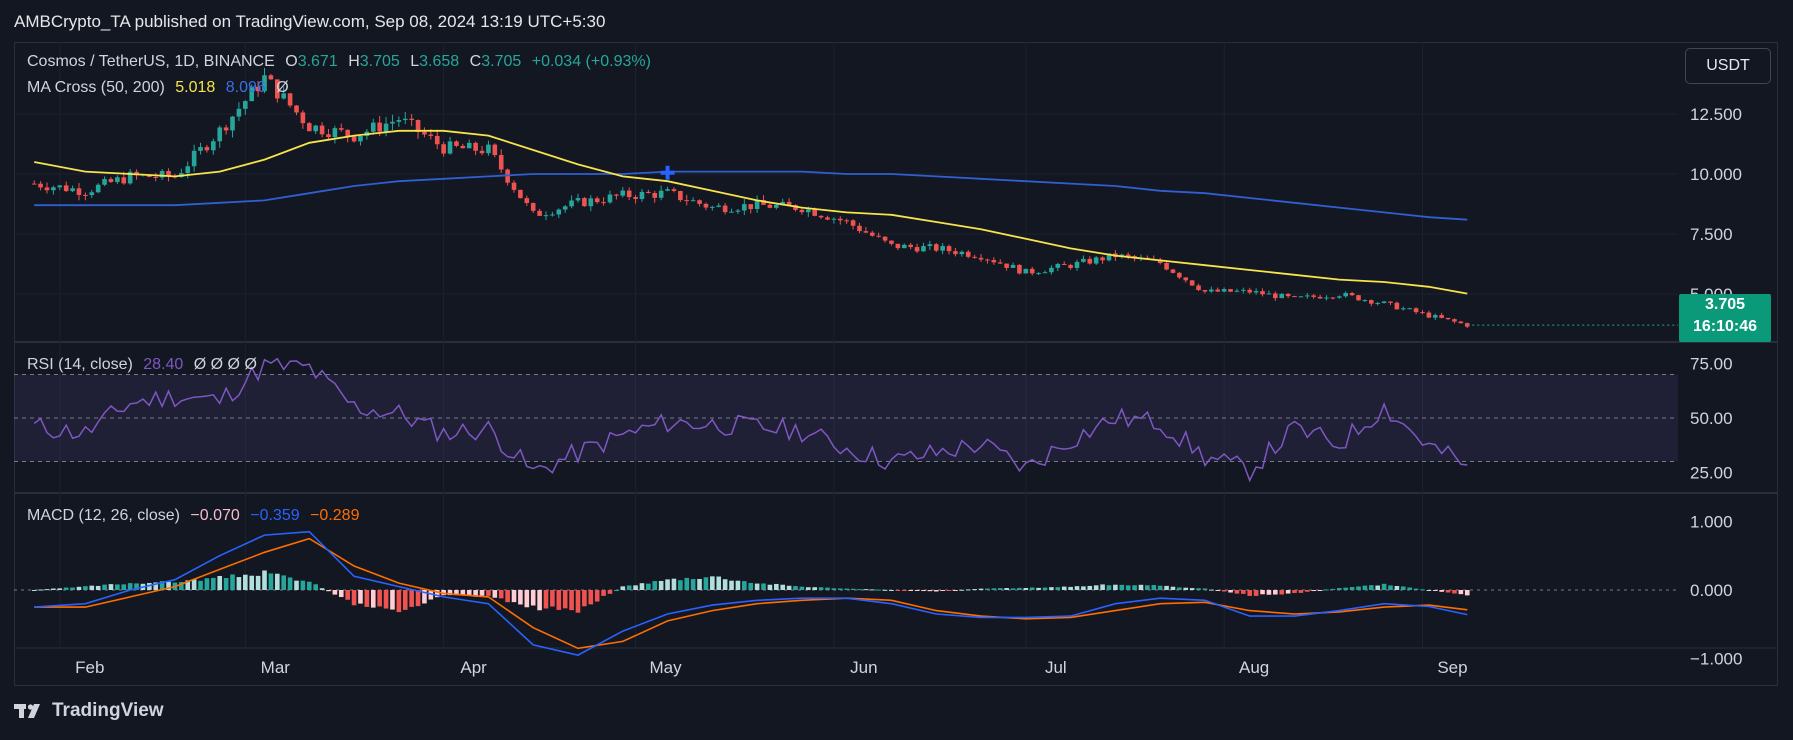  Describe the element at coordinates (1056, 667) in the screenshot. I see `x-axis-label: Jul` at that location.